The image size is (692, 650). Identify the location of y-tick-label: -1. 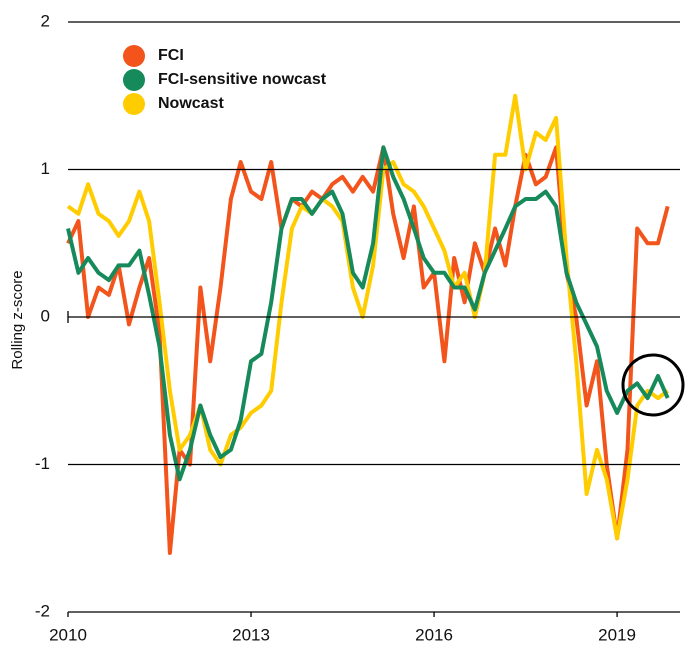
(42, 463).